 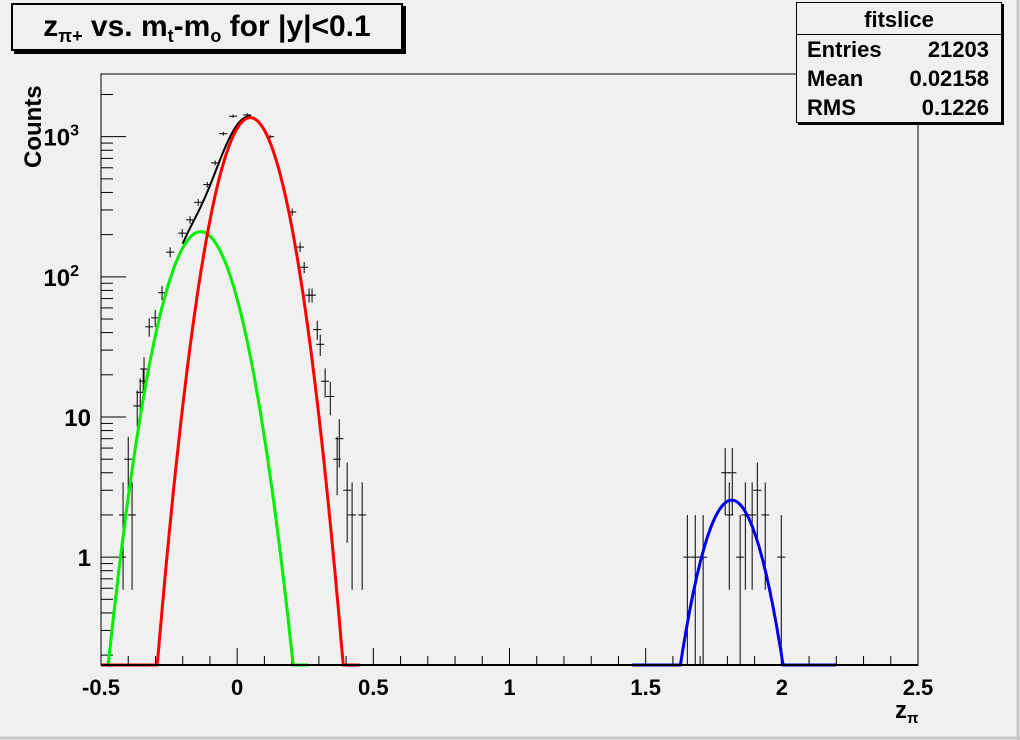 What do you see at coordinates (899, 49) in the screenshot?
I see `stats-row-entries: Entries 21203` at bounding box center [899, 49].